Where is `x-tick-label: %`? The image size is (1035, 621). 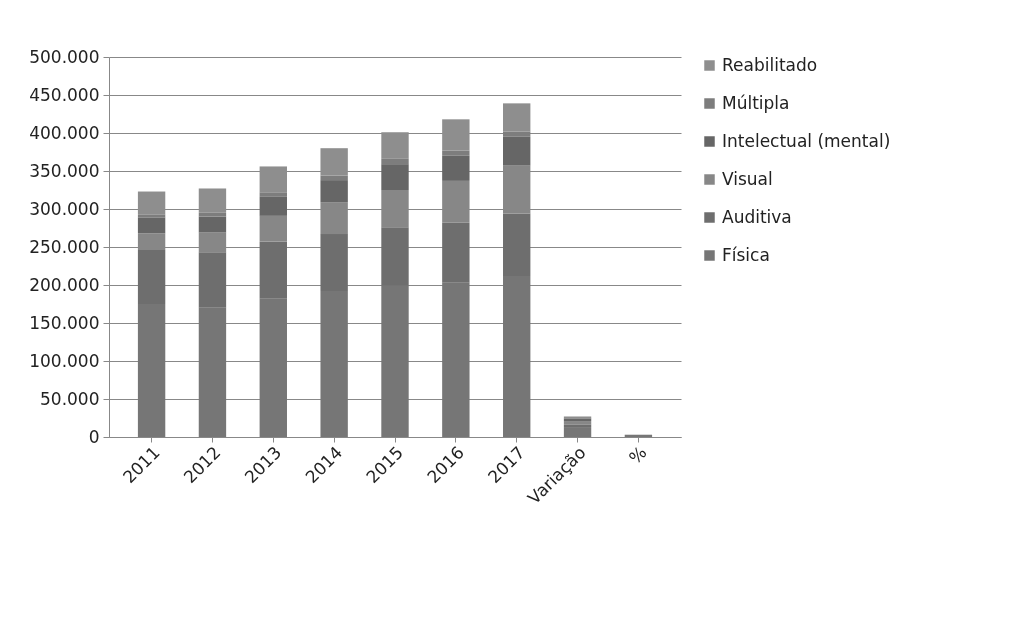
x-tick-label: % is located at coordinates (637, 455).